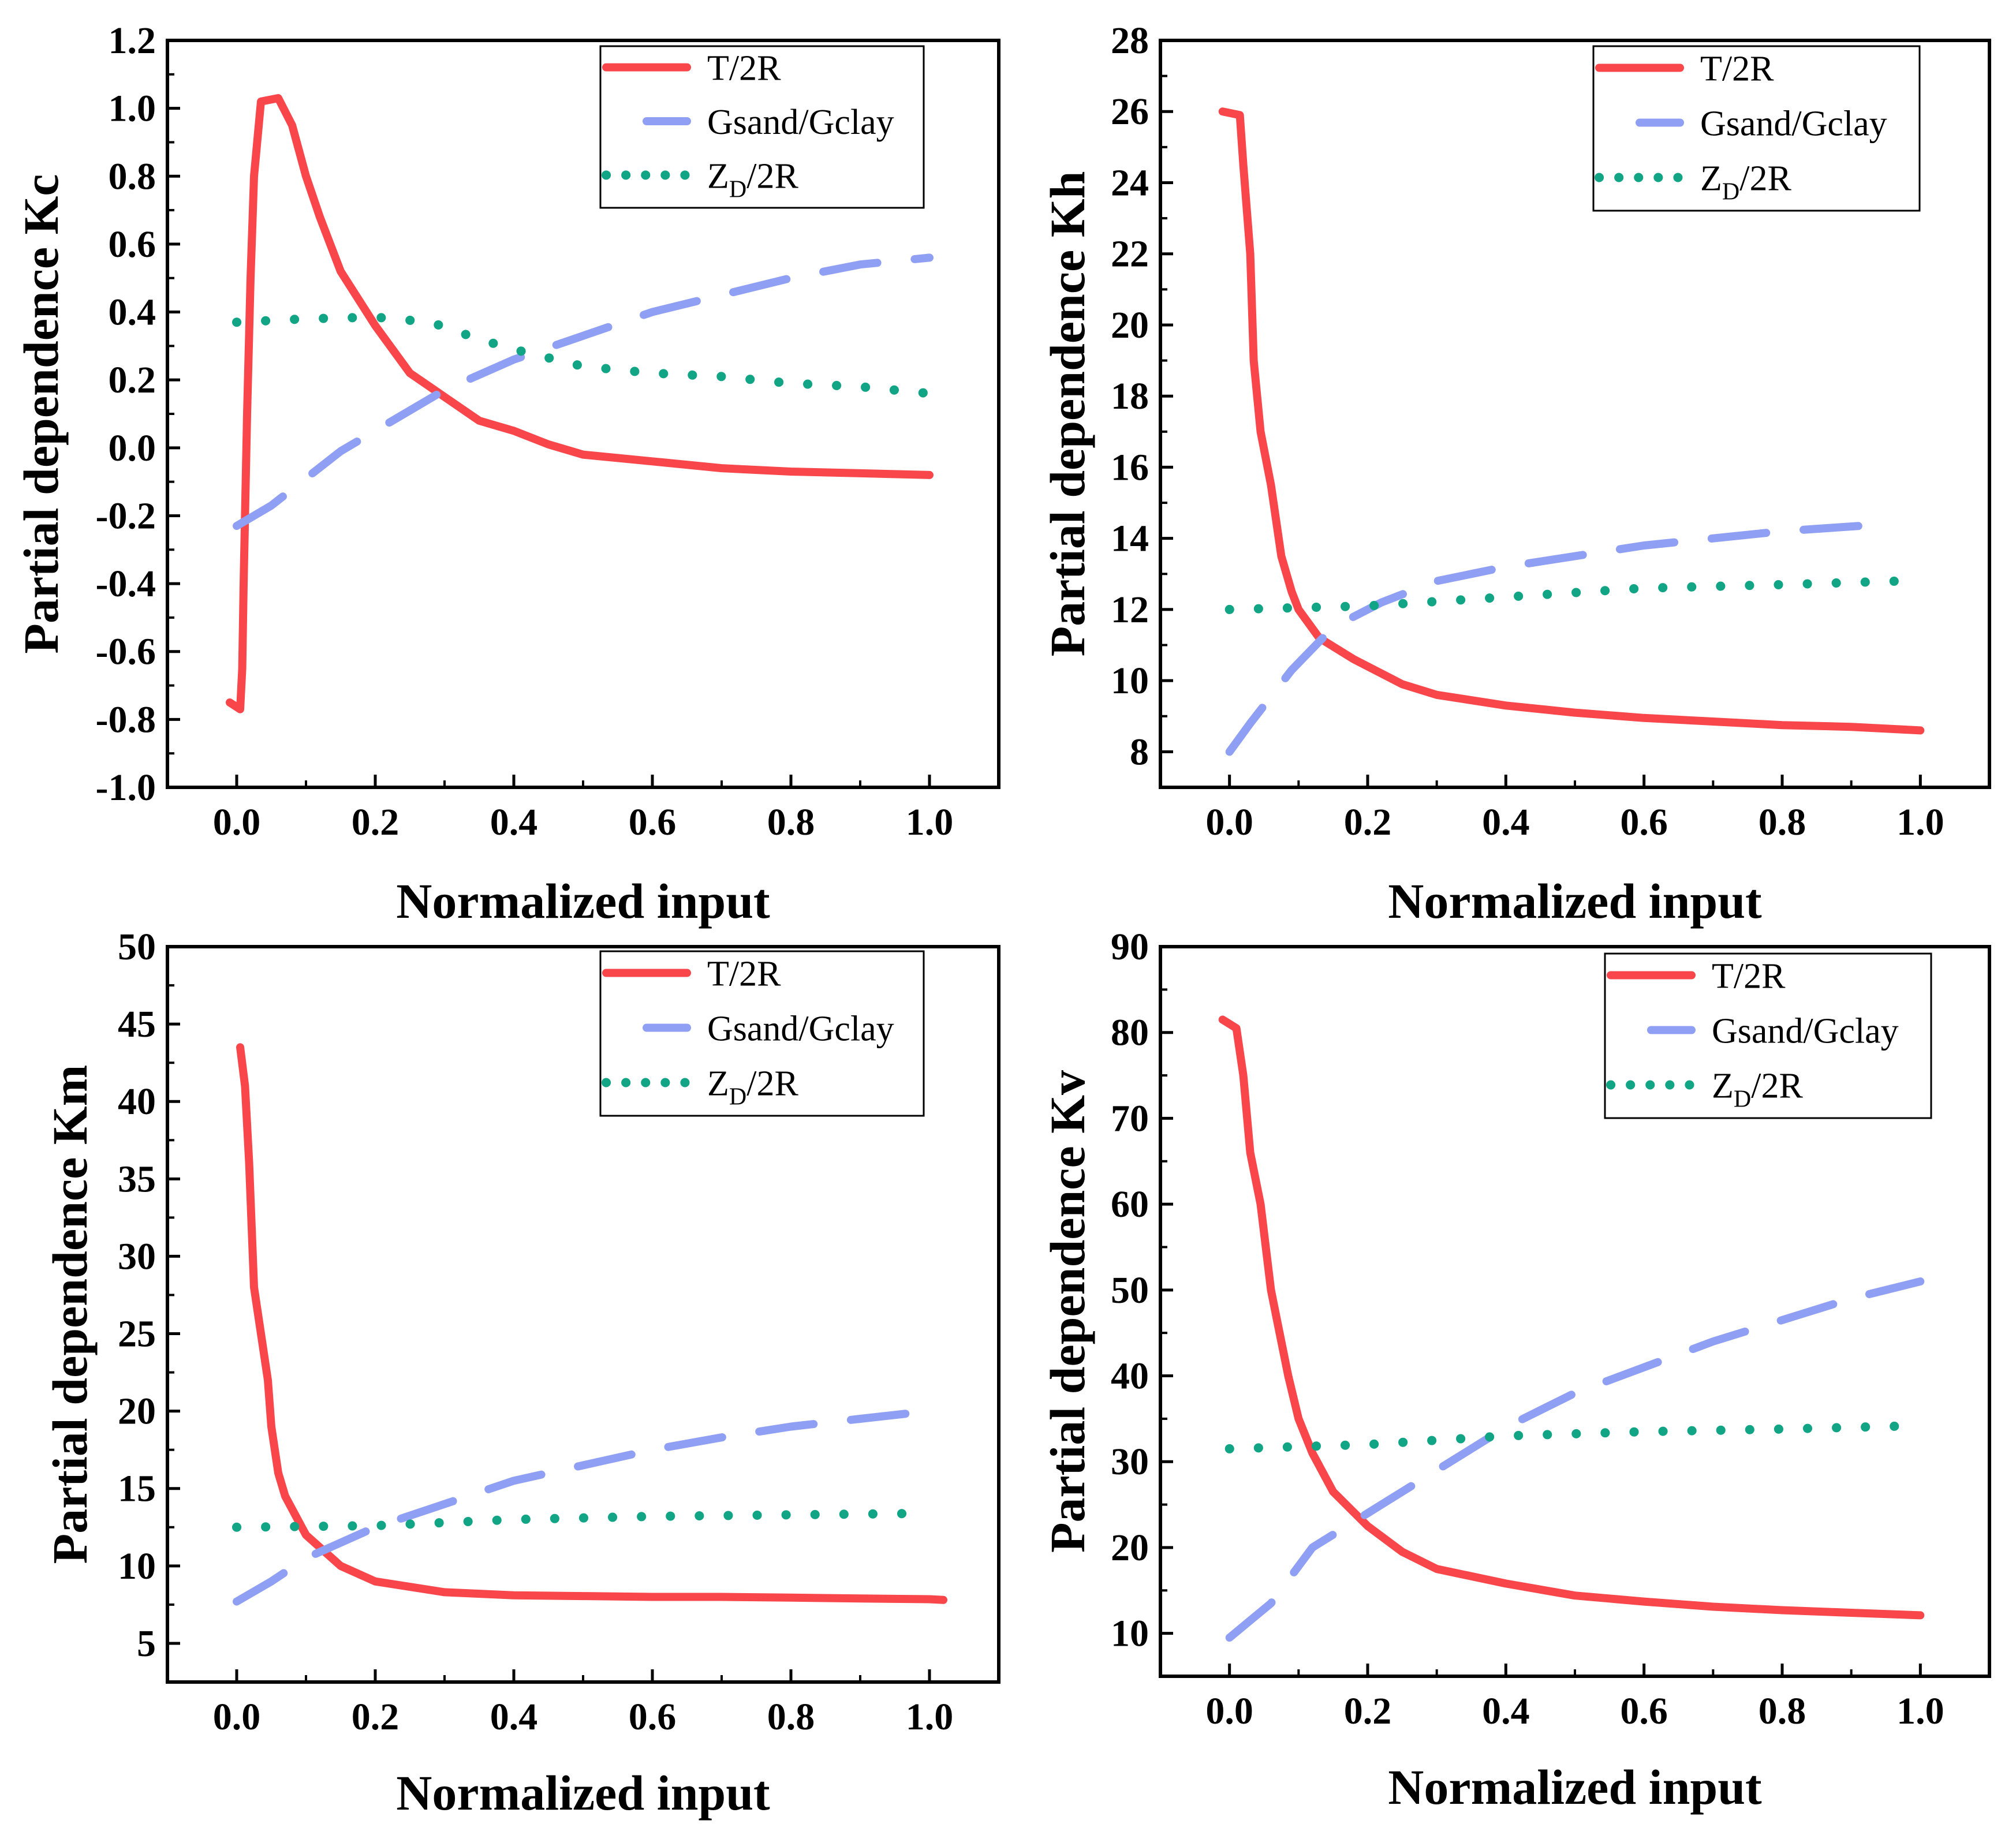 Image resolution: width=2016 pixels, height=1835 pixels. I want to click on legend-kh: T/2R Gsand/Gclay ZD/2R, so click(1756, 128).